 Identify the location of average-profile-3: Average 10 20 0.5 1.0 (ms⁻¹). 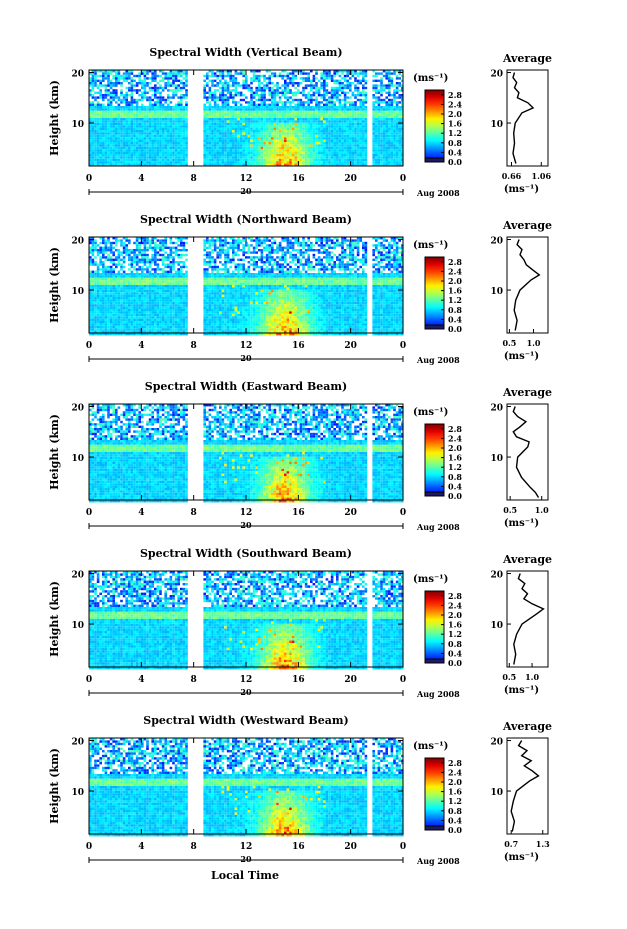
(521, 457).